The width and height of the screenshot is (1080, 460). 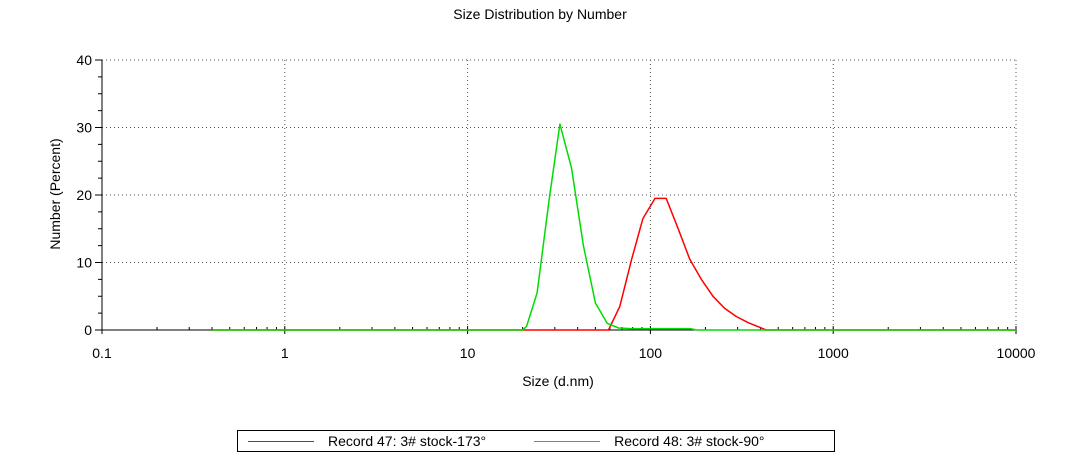 I want to click on x-tick-label: 1, so click(x=285, y=353).